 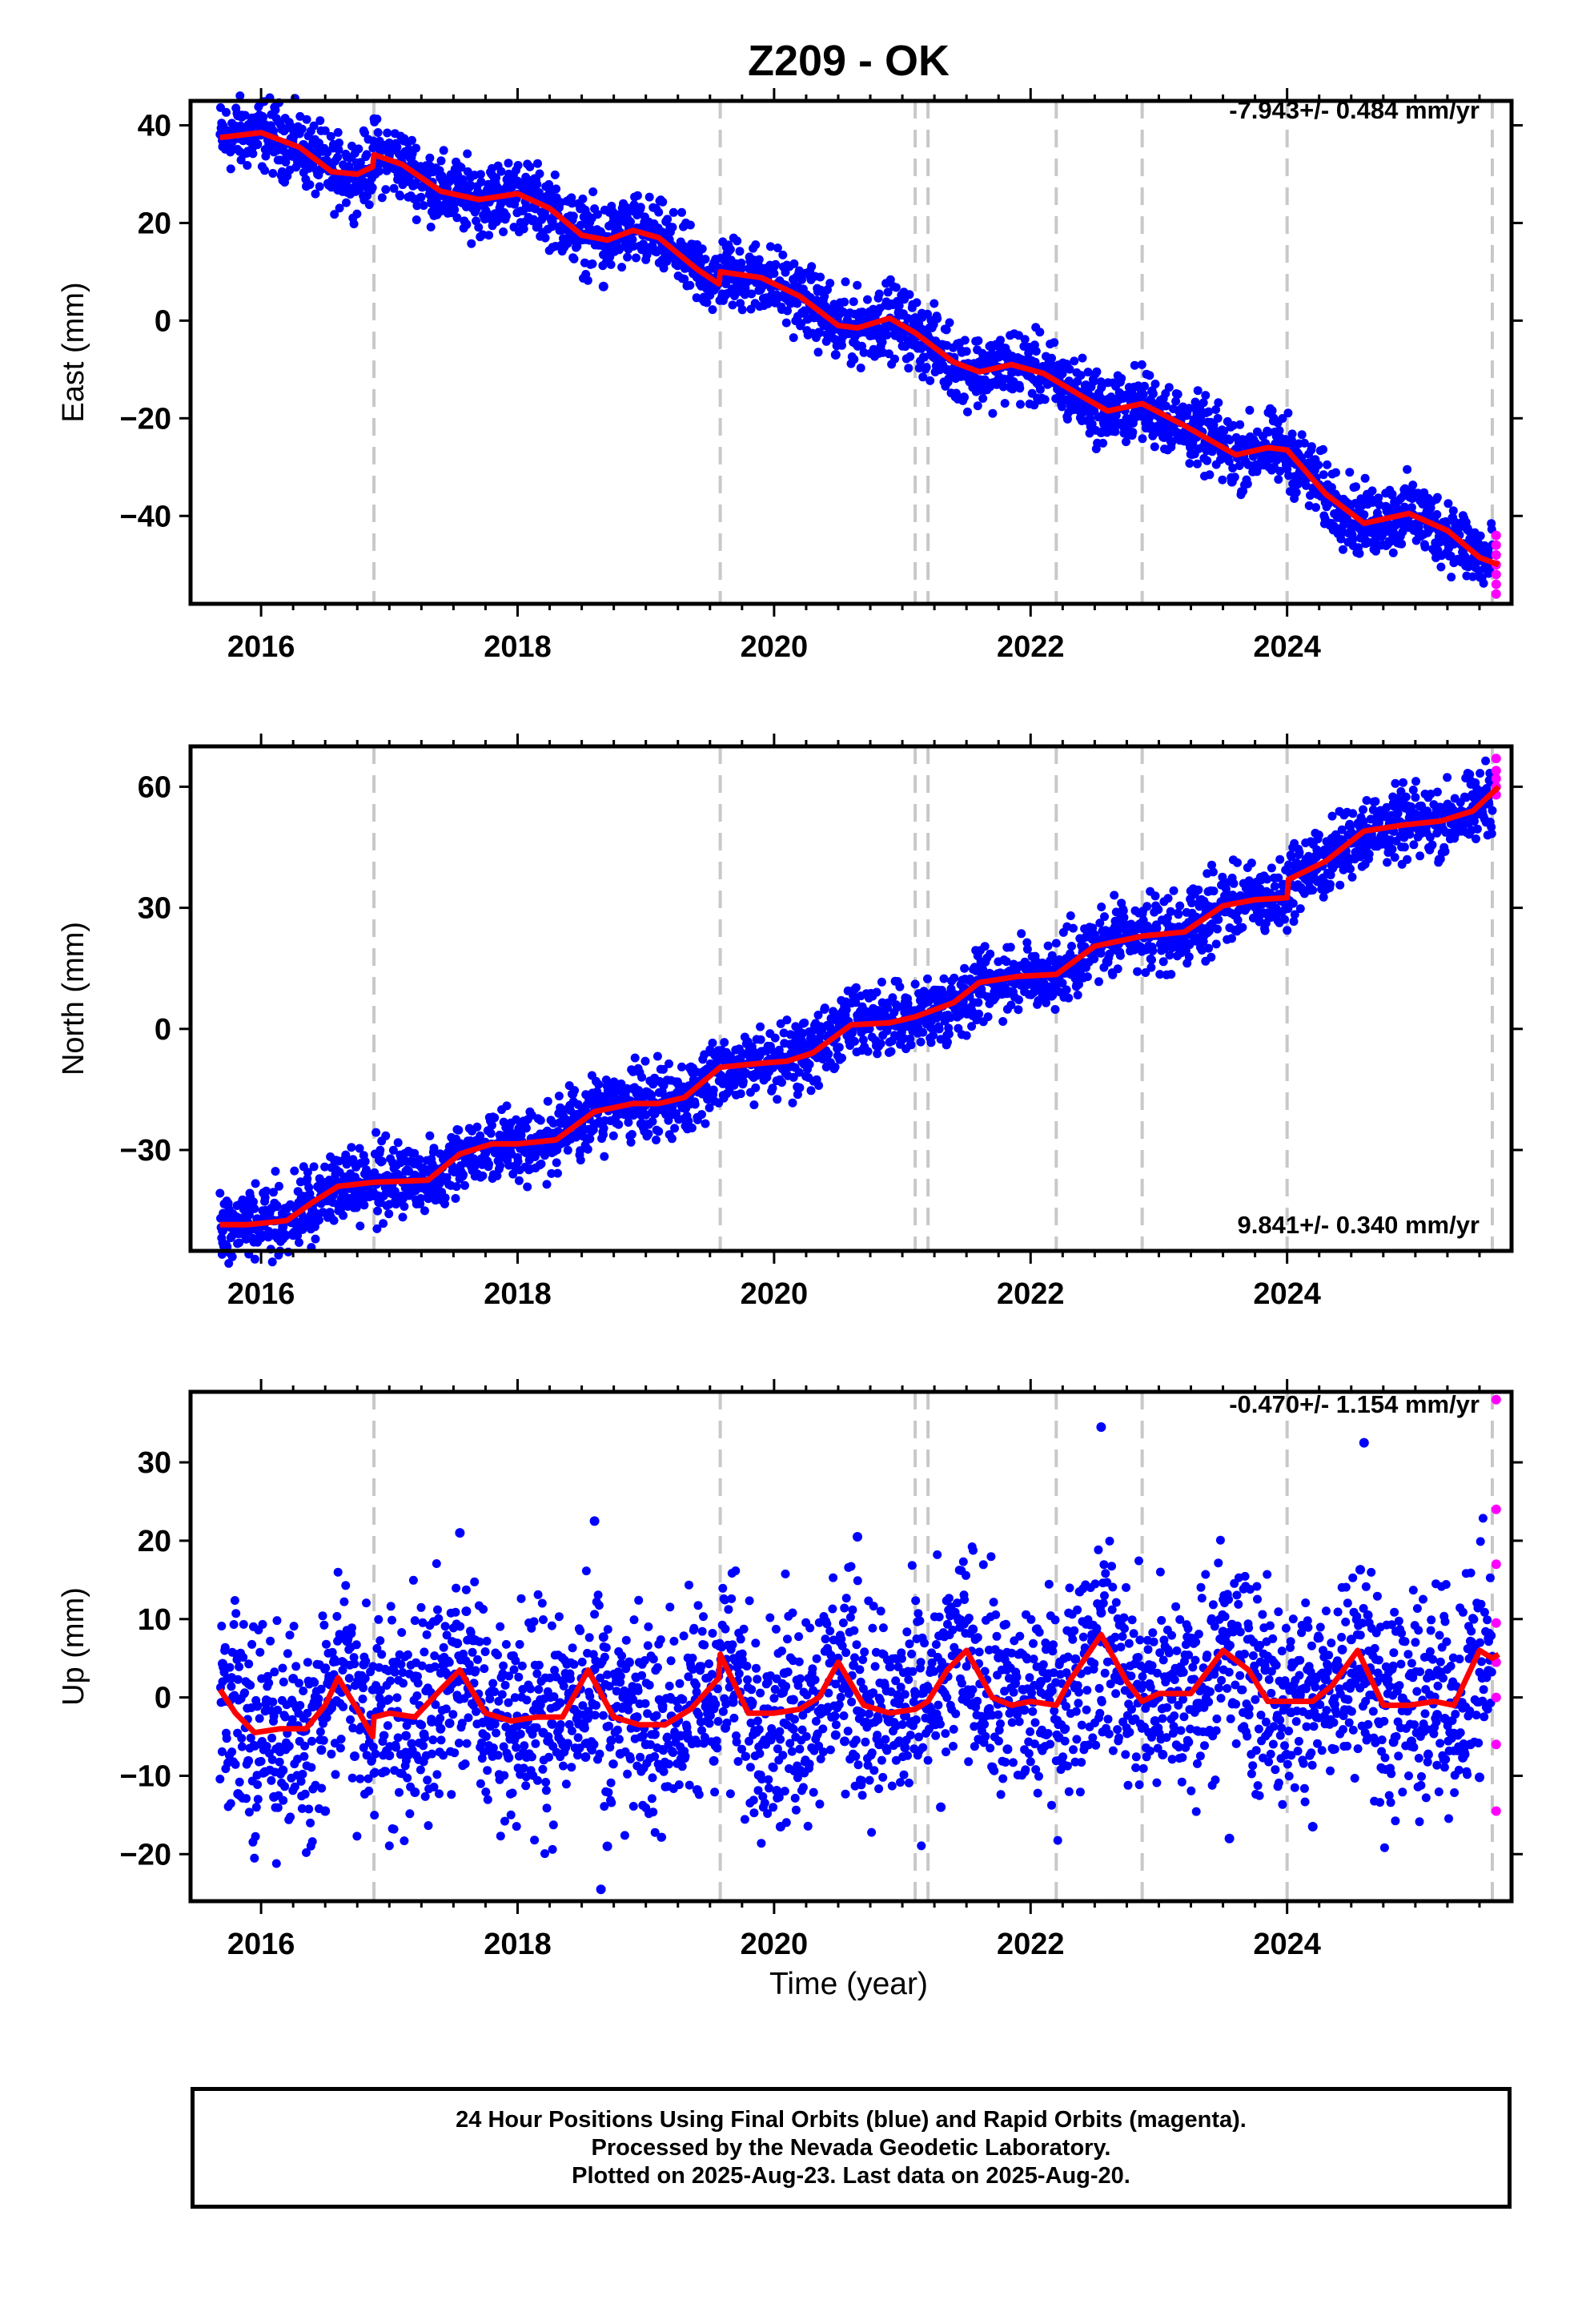 What do you see at coordinates (145, 419) in the screenshot?
I see `east-ytick-label: −20` at bounding box center [145, 419].